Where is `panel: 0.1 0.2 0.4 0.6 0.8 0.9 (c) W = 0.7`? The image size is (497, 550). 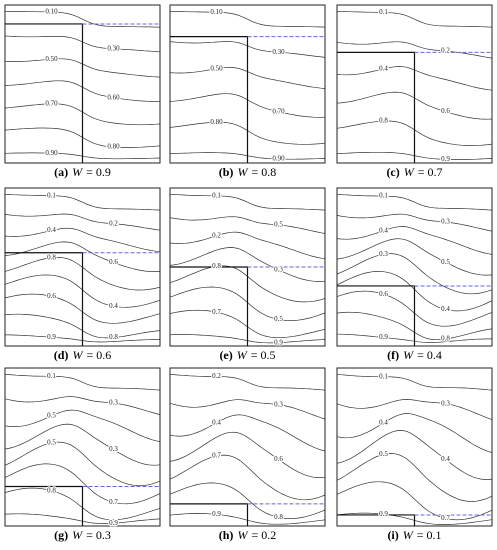 panel: 0.1 0.2 0.4 0.6 0.8 0.9 (c) W = 0.7 is located at coordinates (414, 91).